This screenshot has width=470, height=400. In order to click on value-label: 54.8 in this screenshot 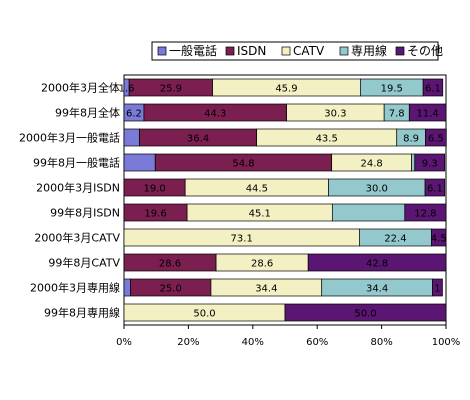, I will do `click(243, 164)`.